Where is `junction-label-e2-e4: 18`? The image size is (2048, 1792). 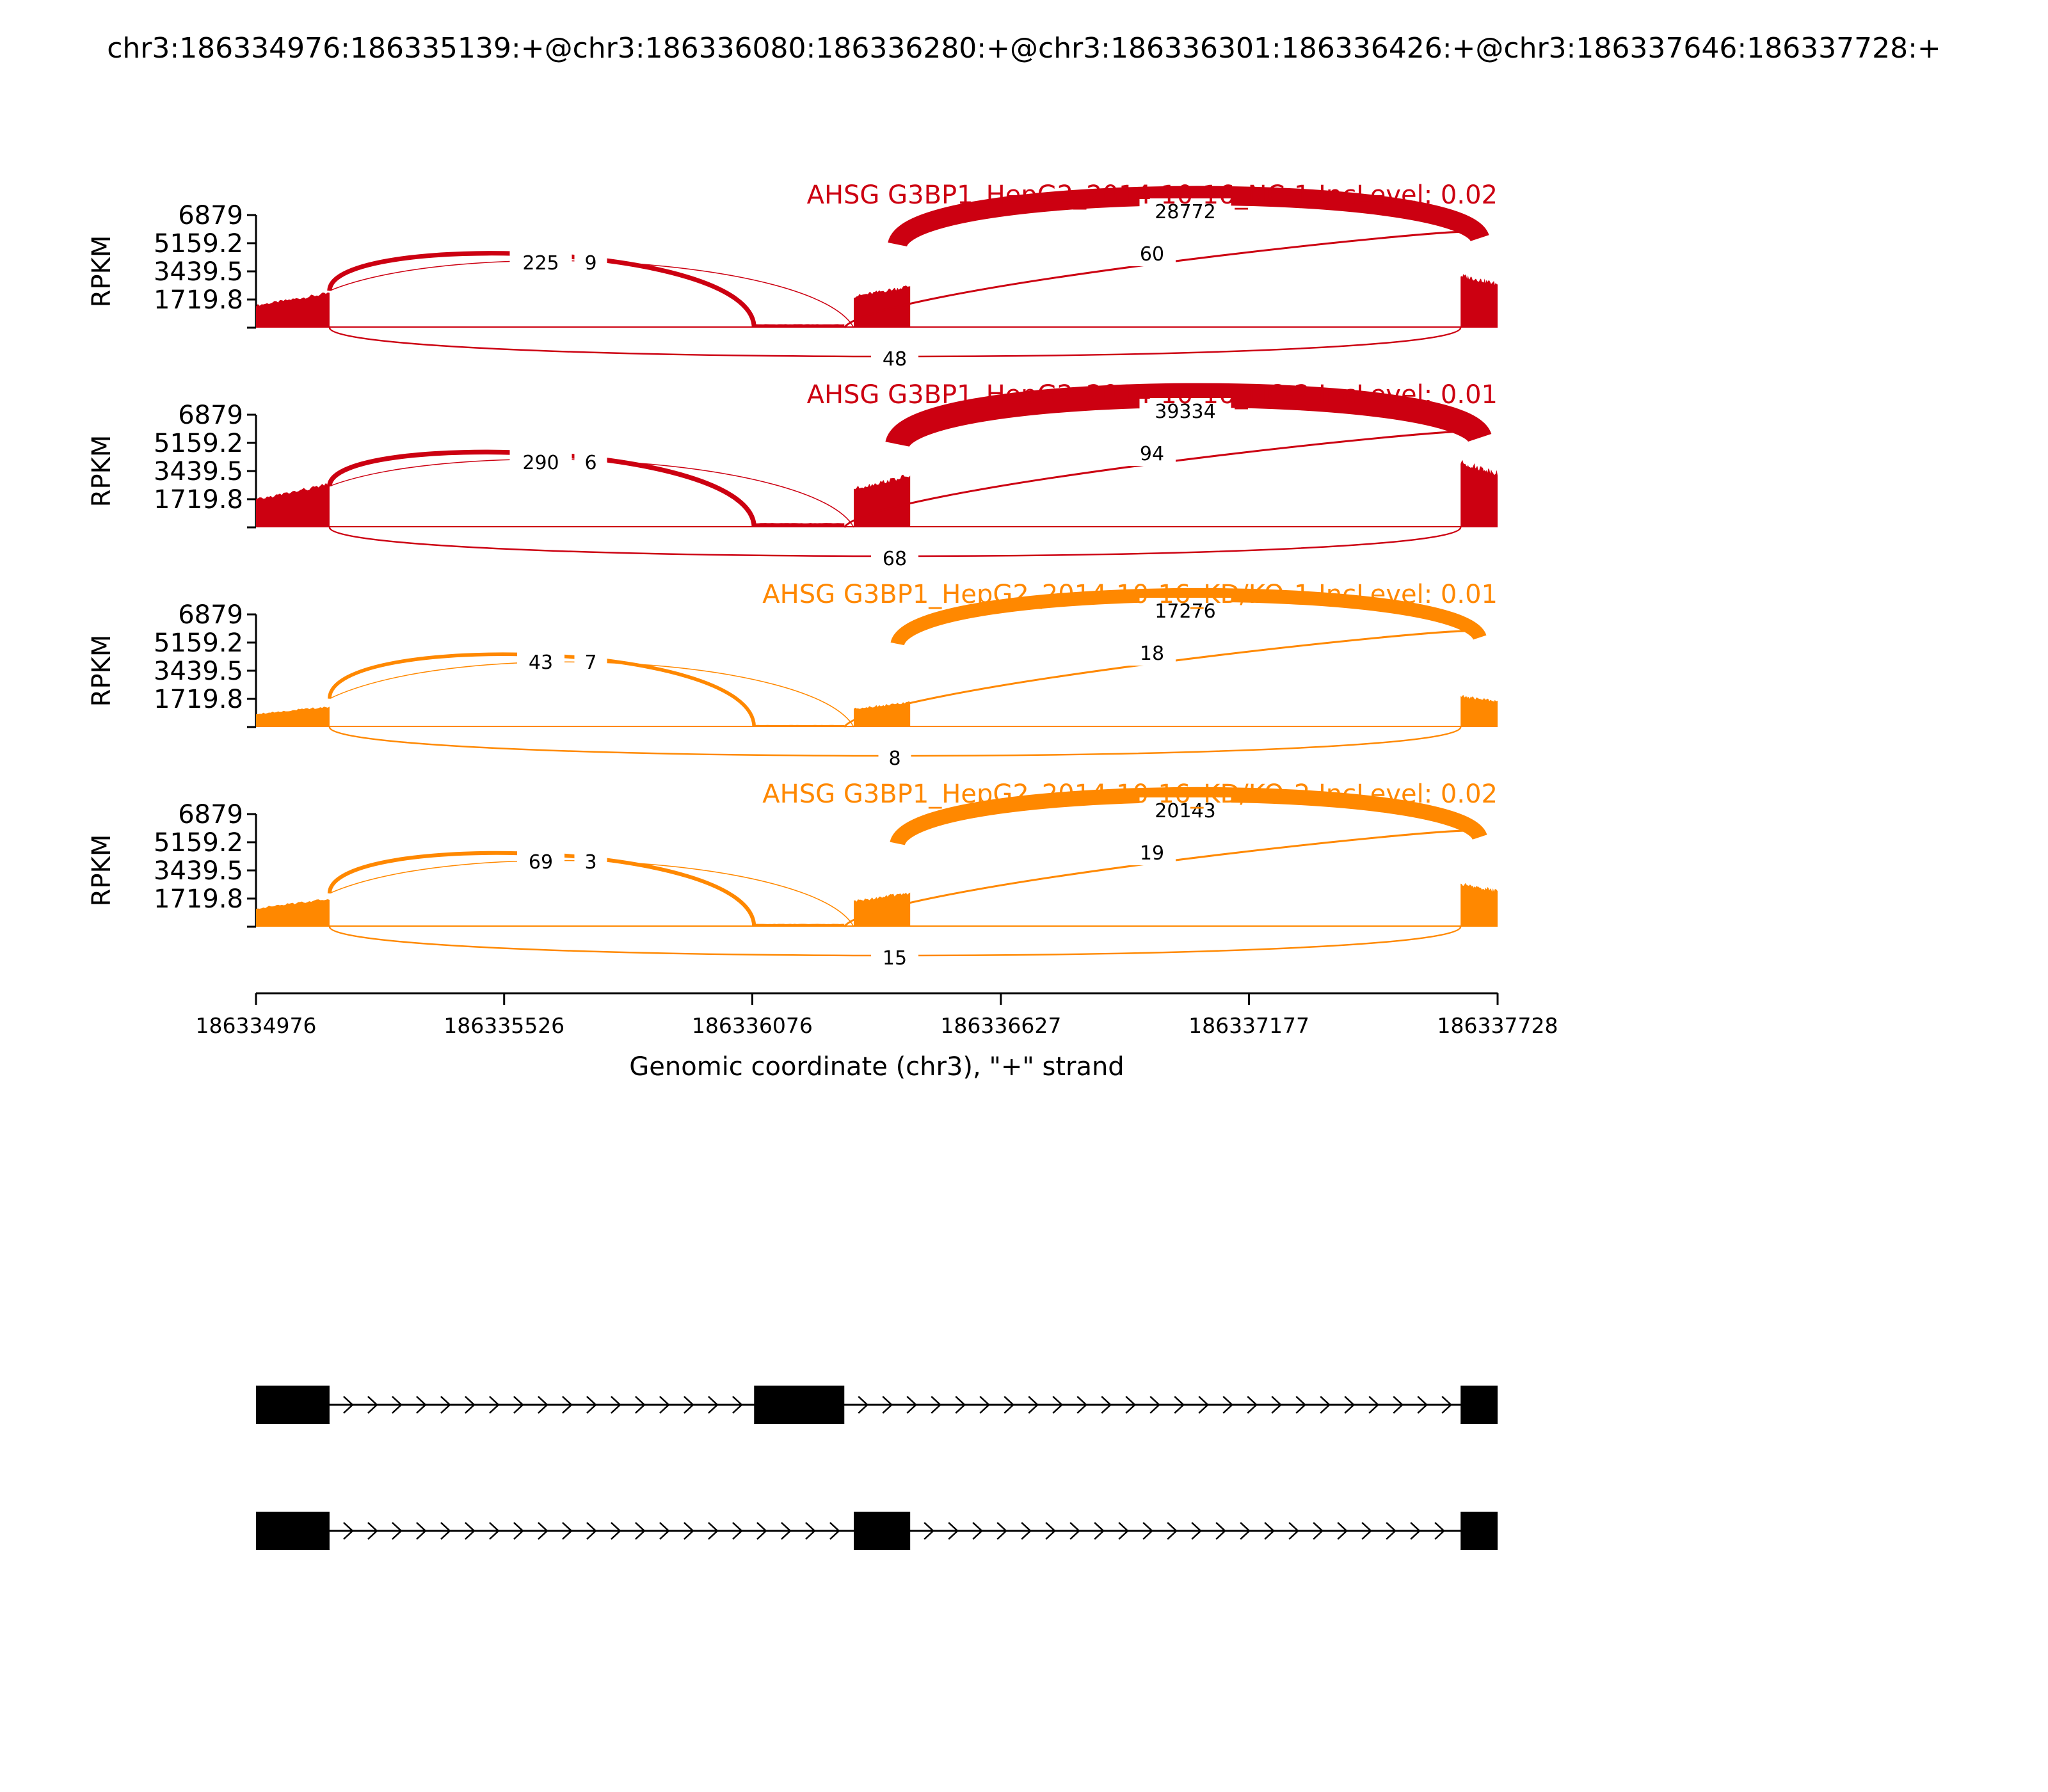
junction-label-e2-e4: 18 is located at coordinates (1152, 654).